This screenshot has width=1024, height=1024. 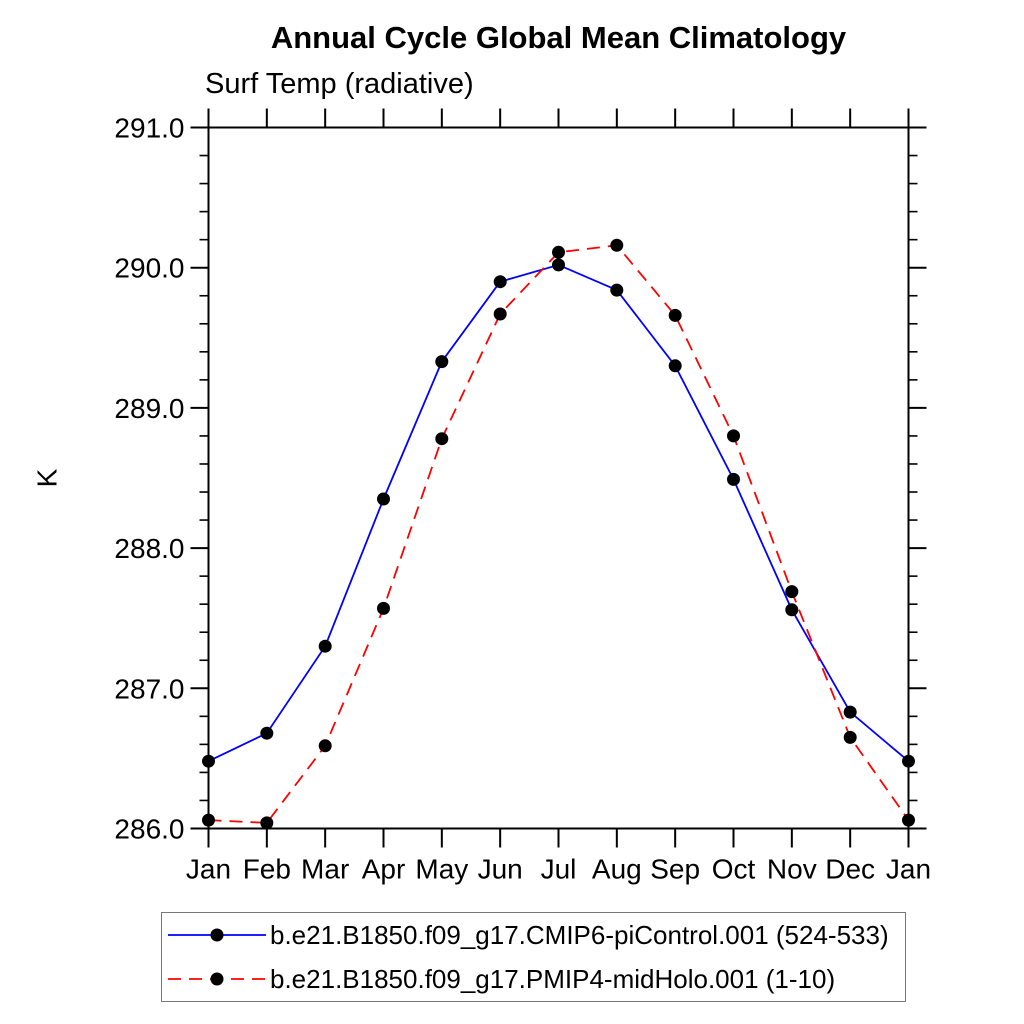 I want to click on legend-marker-1-icon, so click(x=217, y=979).